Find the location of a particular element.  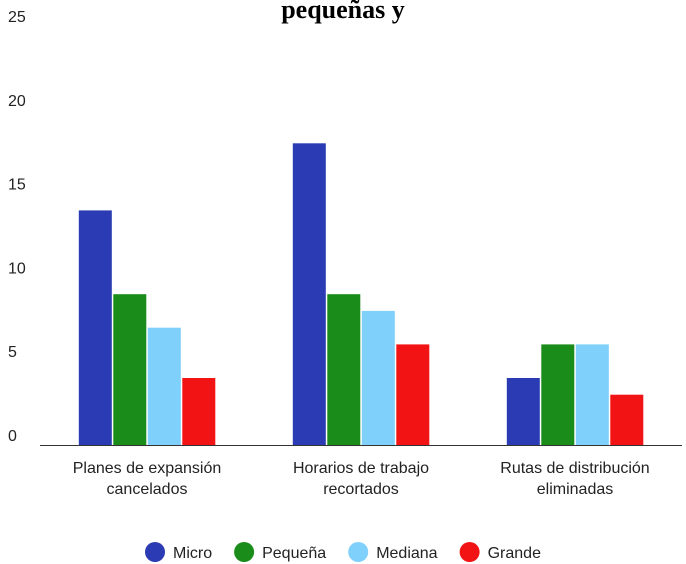

legend-label-micro: Micro is located at coordinates (192, 553).